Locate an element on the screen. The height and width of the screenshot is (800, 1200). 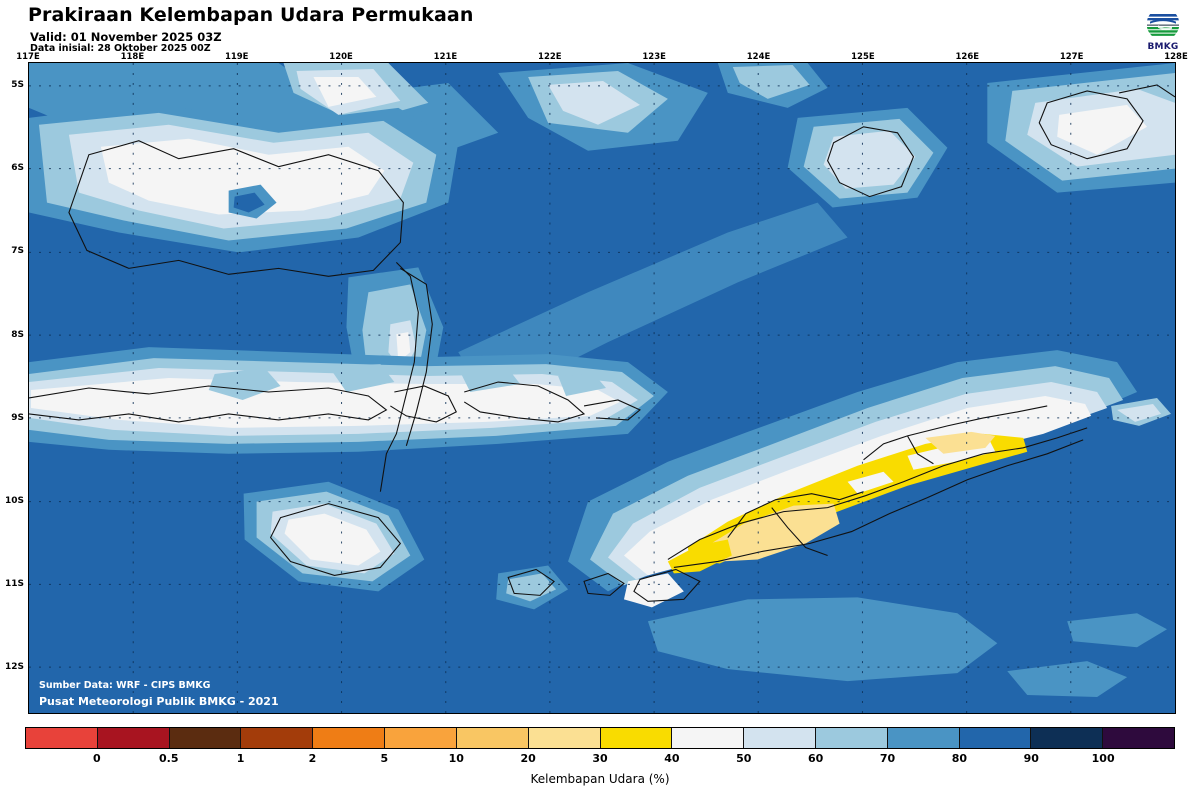
colorbar-gradient is located at coordinates (600, 738).